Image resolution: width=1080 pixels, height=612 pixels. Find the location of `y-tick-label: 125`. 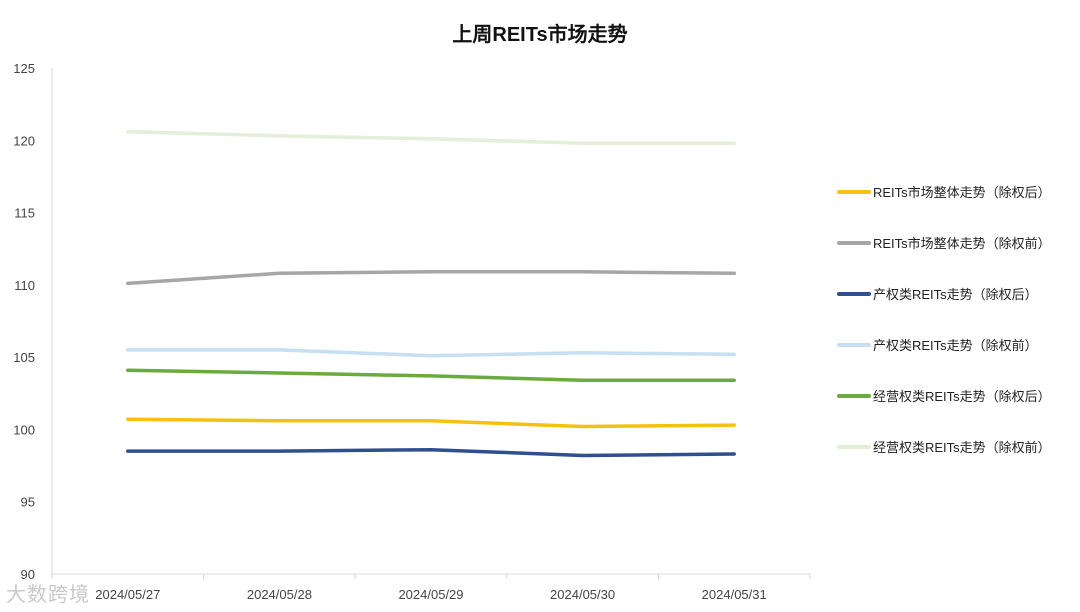

y-tick-label: 125 is located at coordinates (24, 68).